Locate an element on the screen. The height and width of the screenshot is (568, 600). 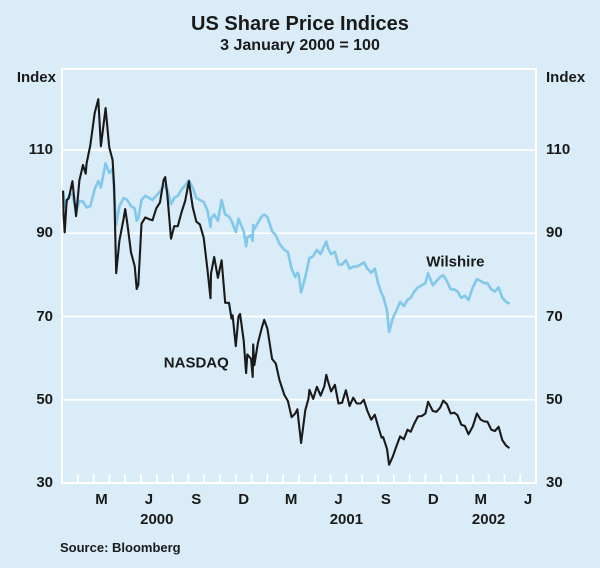
x-tick-year-2000: 2000 is located at coordinates (157, 519).